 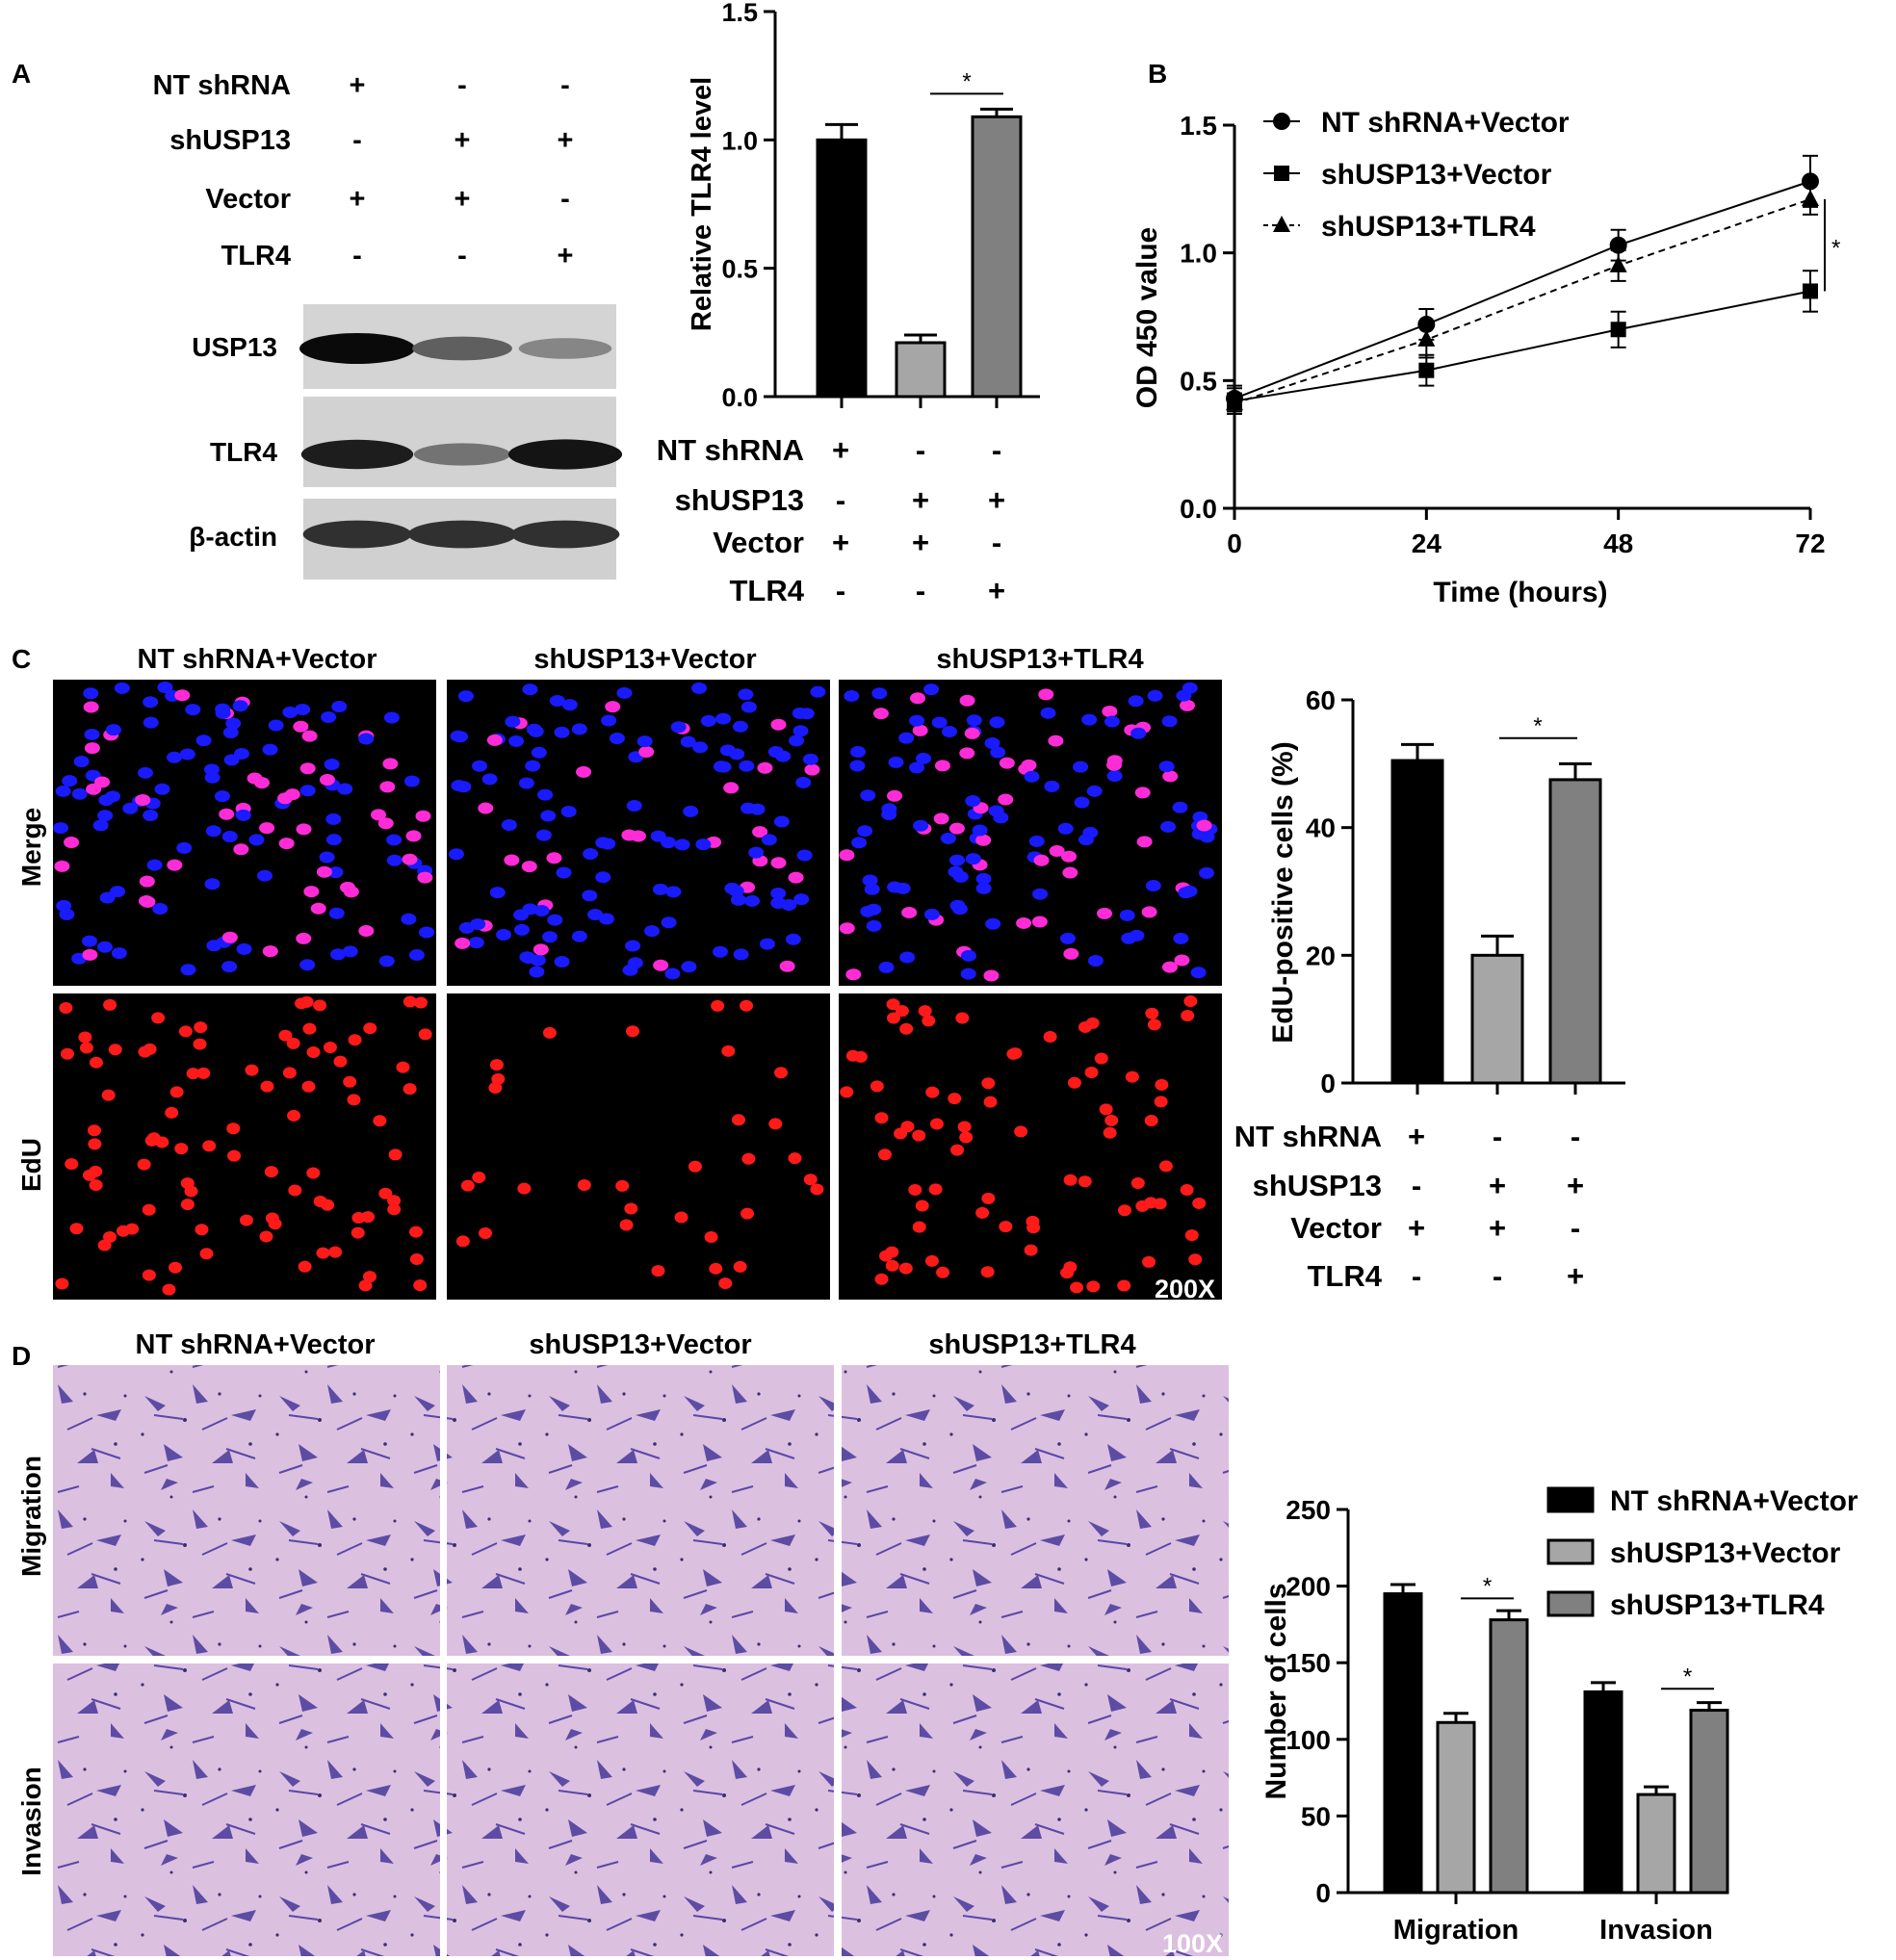 What do you see at coordinates (1734, 1501) in the screenshot?
I see `cells-legend-label: NT shRNA+Vector` at bounding box center [1734, 1501].